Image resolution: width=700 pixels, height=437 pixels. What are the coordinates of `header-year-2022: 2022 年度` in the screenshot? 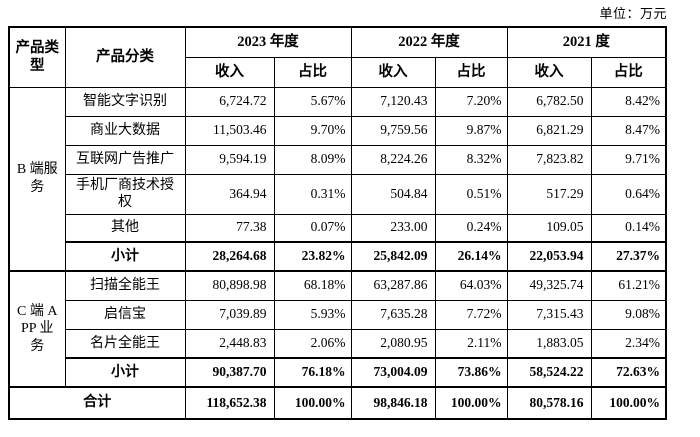 It's located at (429, 42).